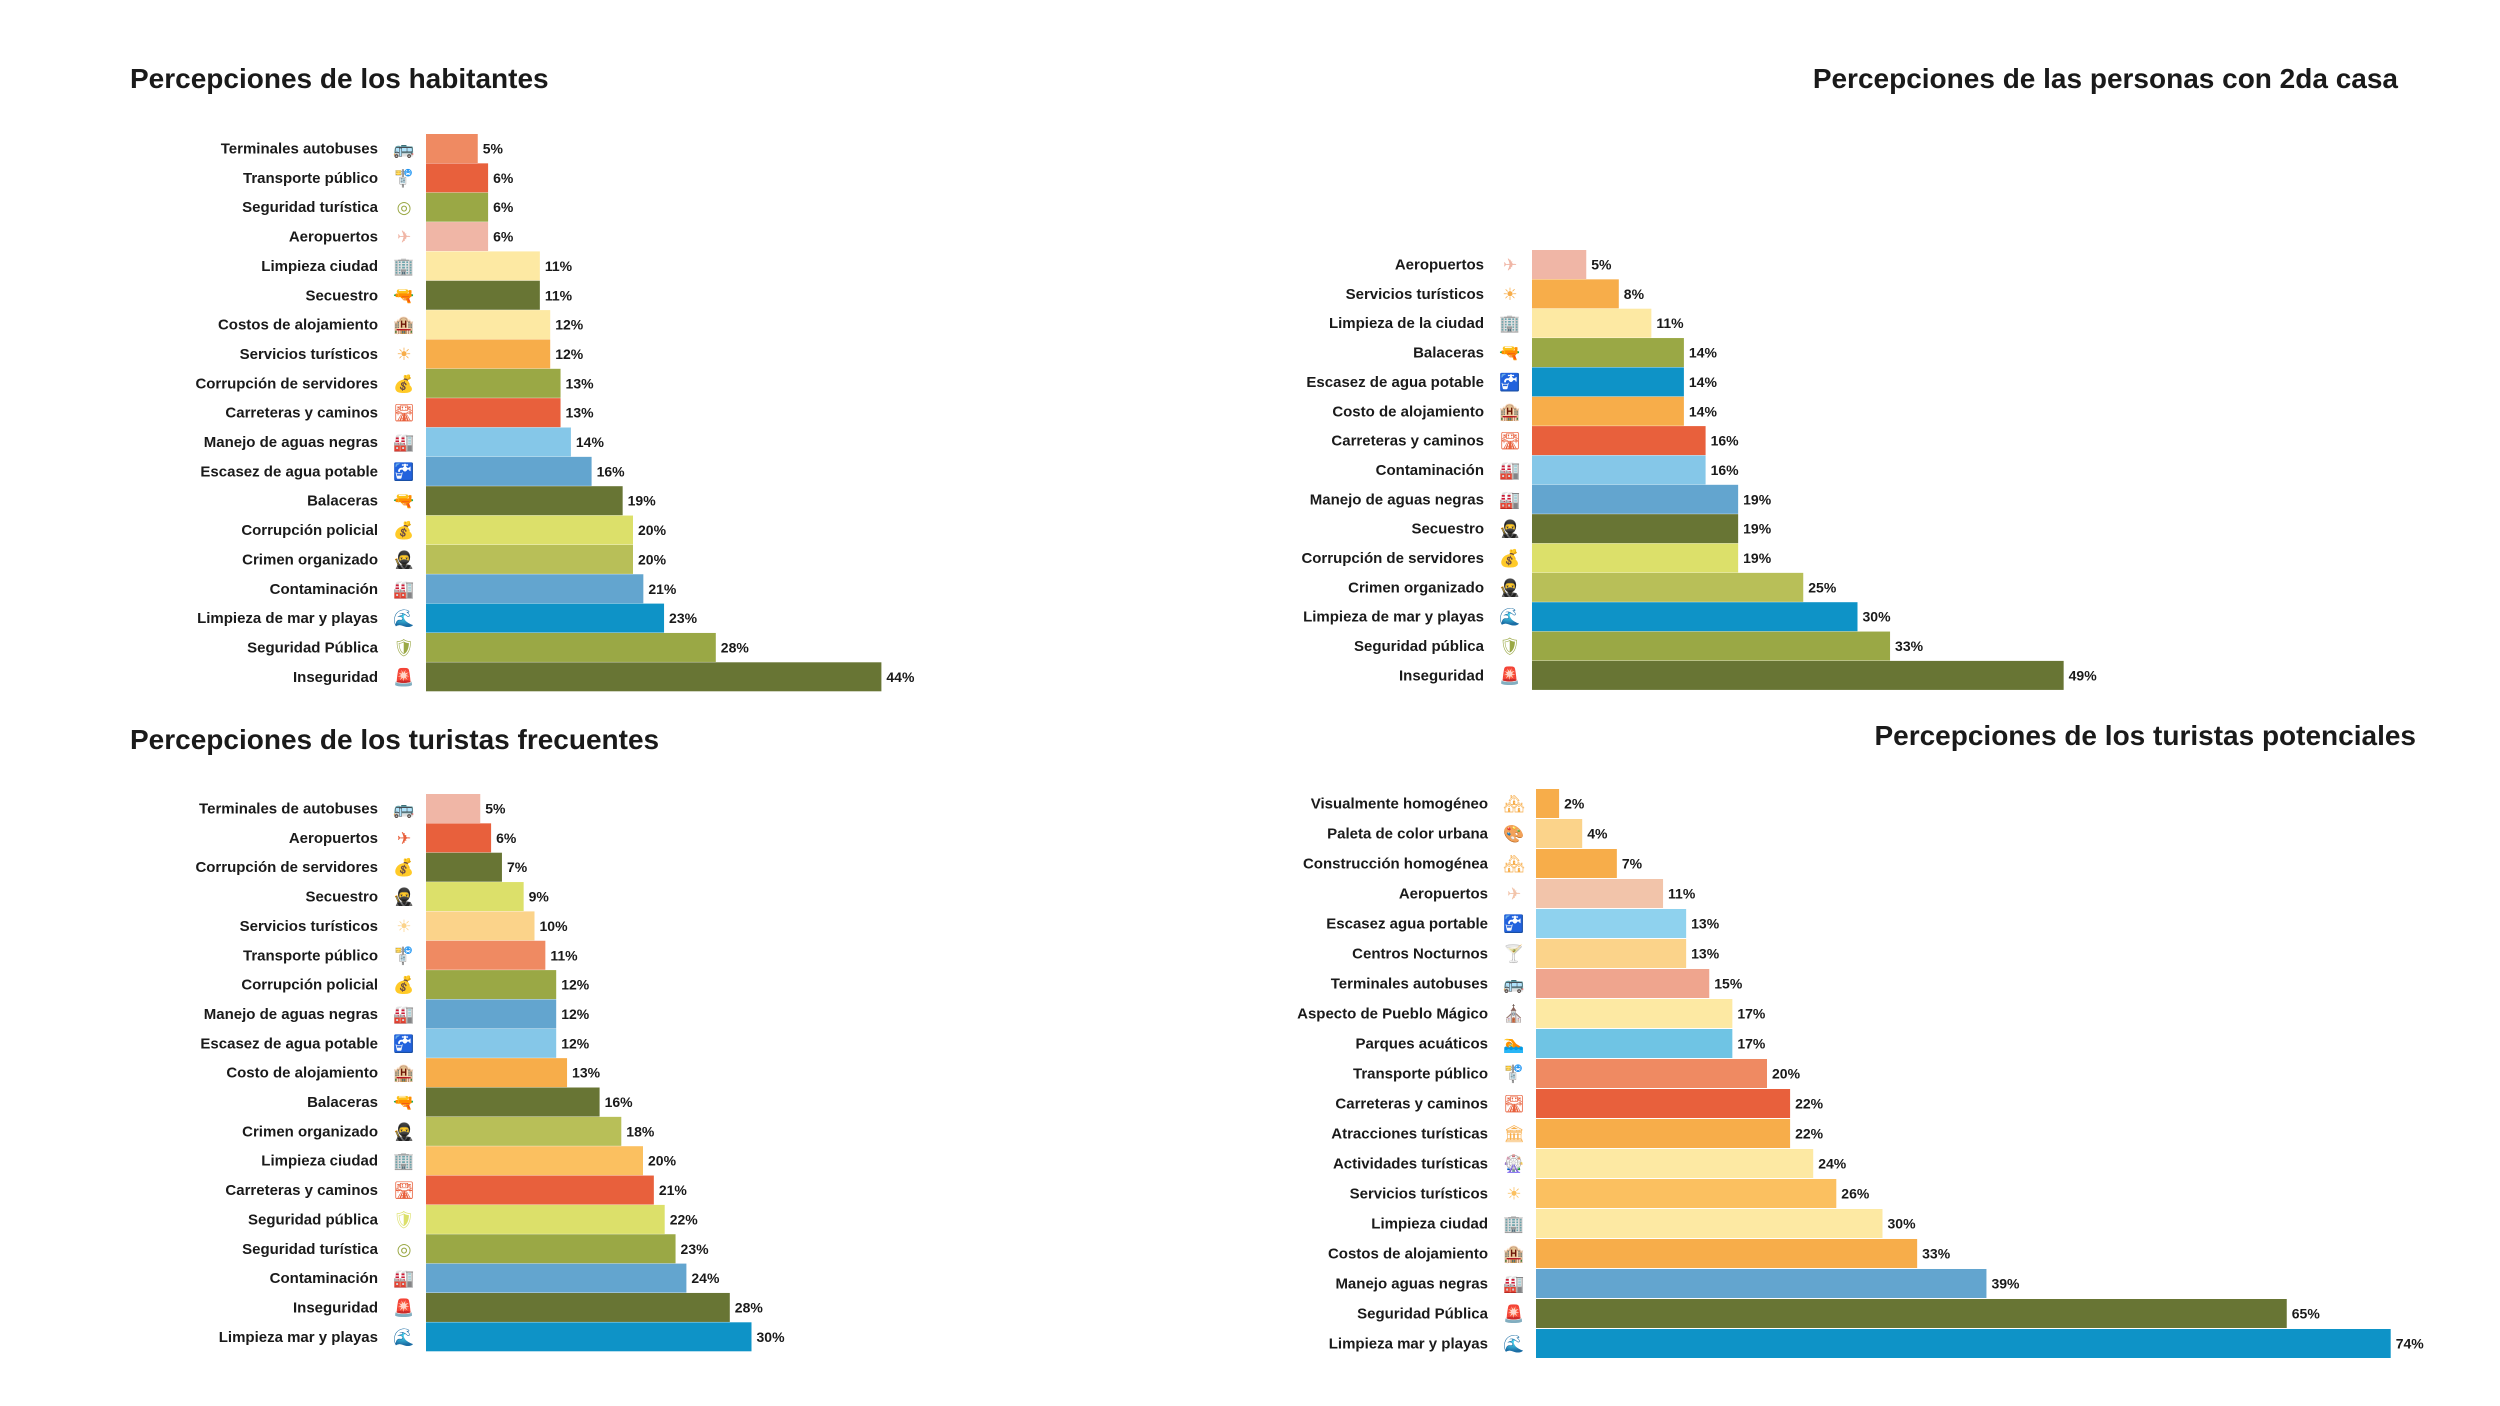 The image size is (2500, 1406). I want to click on value-label: 8%, so click(1634, 294).